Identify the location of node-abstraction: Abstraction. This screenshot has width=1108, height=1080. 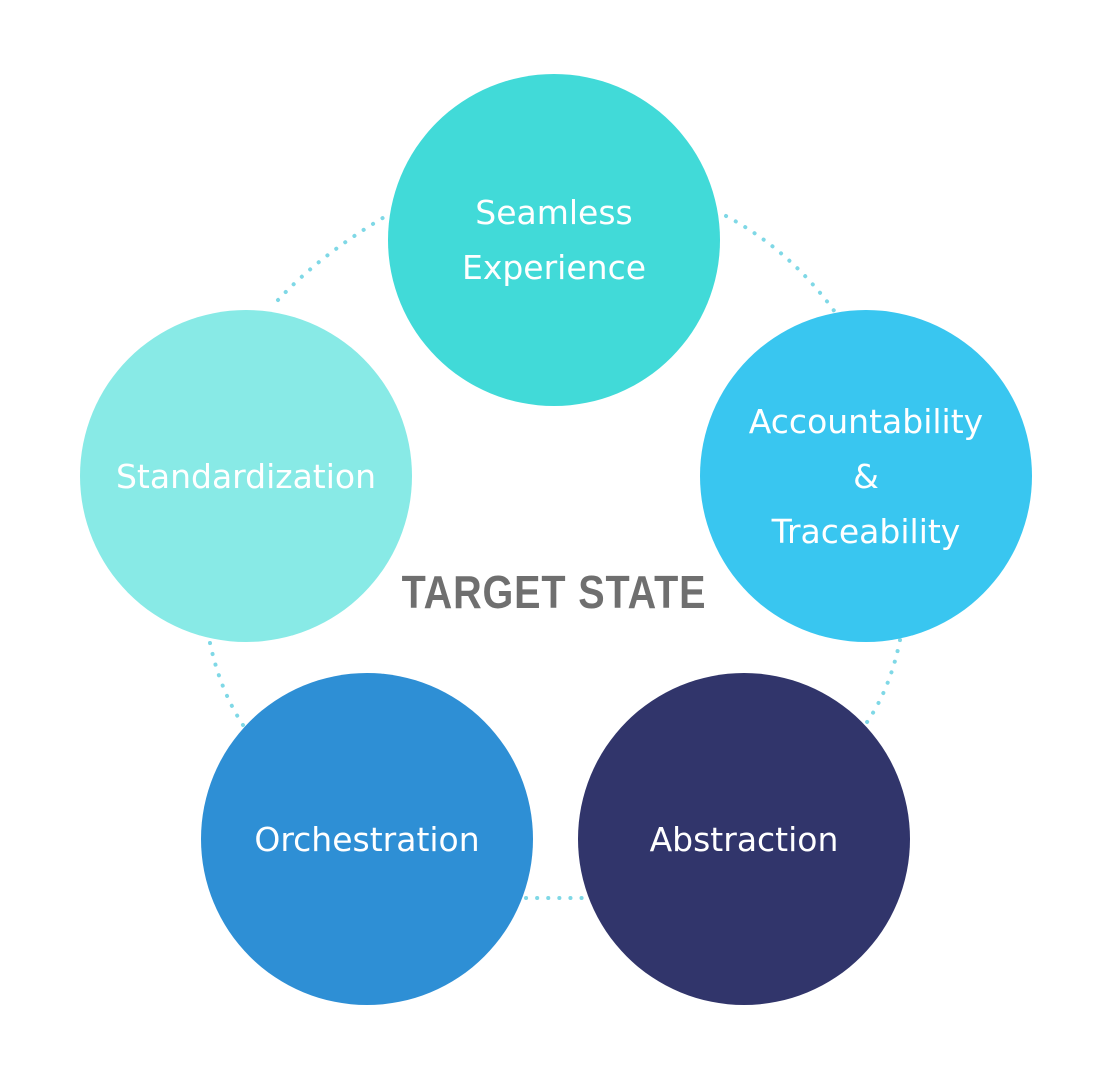
(744, 839).